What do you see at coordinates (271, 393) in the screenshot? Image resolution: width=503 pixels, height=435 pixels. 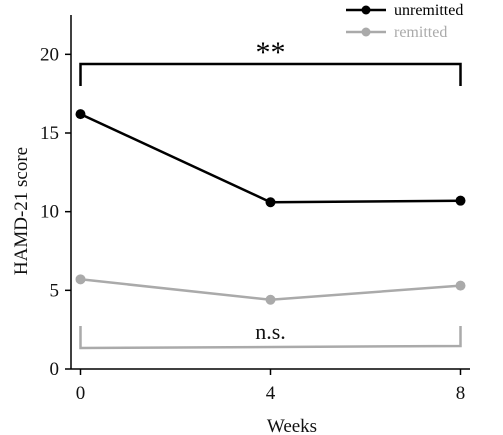 I see `x-tick-label: 4` at bounding box center [271, 393].